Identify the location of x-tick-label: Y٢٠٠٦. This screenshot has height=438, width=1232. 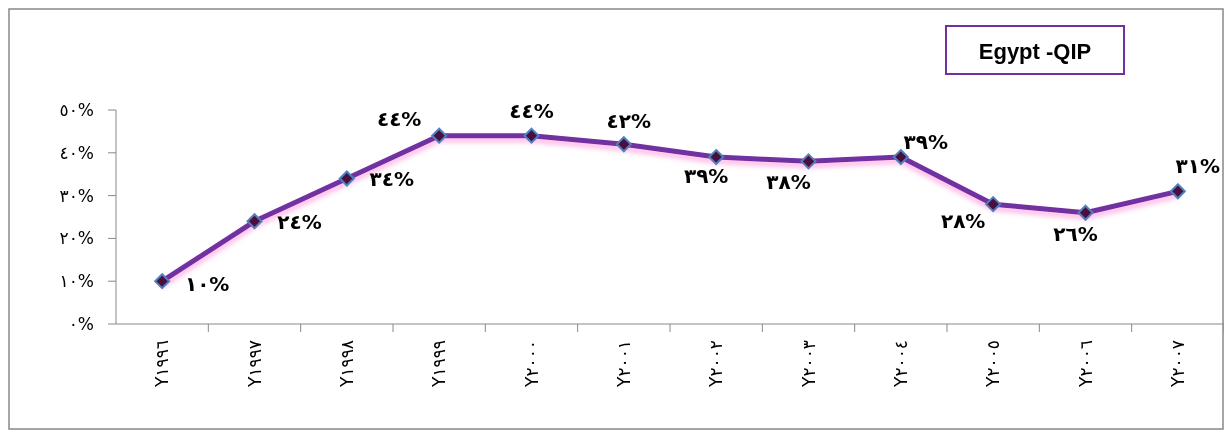
(1085, 364).